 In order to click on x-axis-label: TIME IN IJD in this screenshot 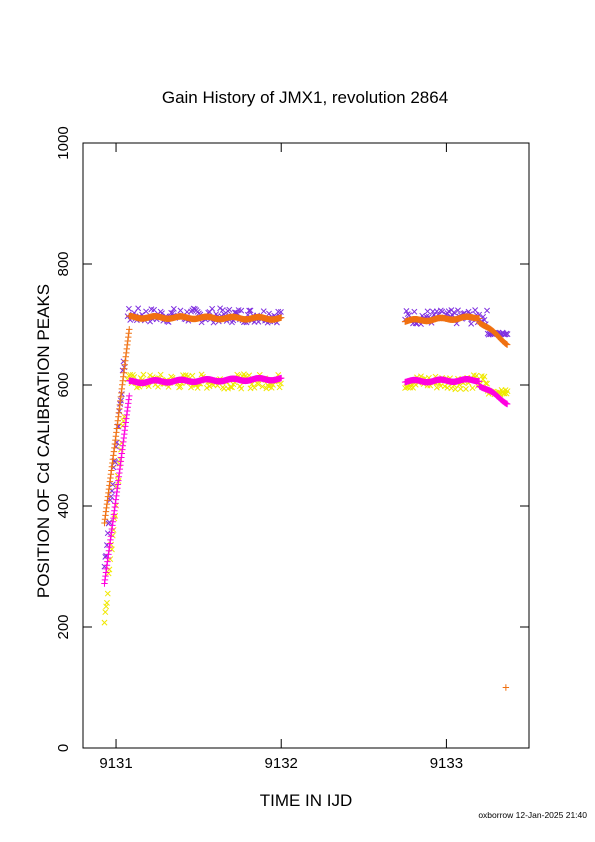, I will do `click(306, 800)`.